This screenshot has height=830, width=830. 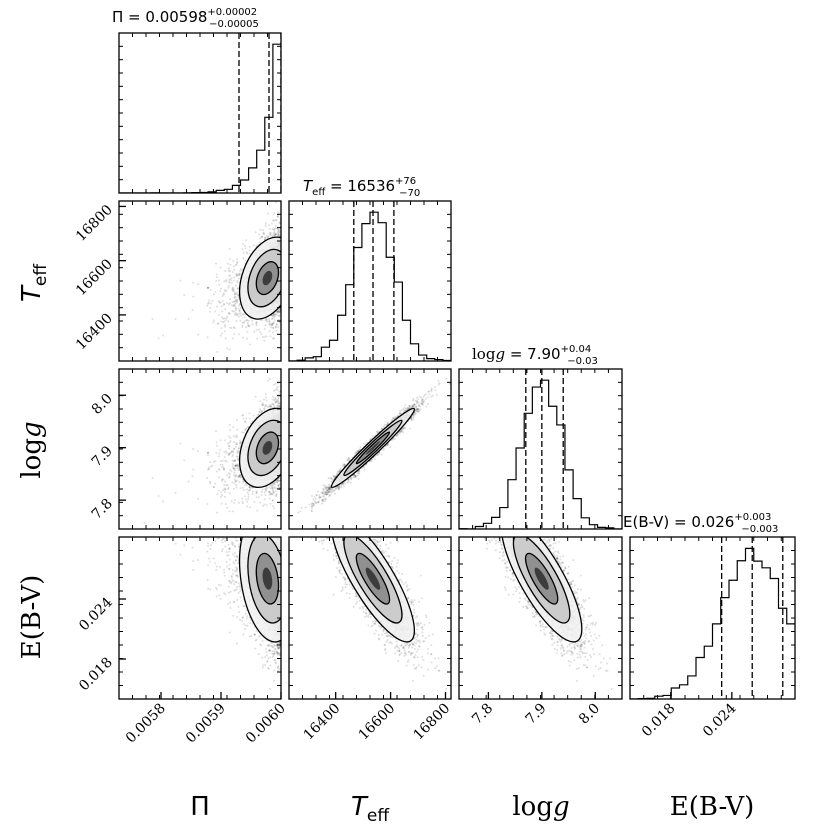 What do you see at coordinates (700, 523) in the screenshot?
I see `title-ebv: E(B-V) = 0.026+0.003 −0.003` at bounding box center [700, 523].